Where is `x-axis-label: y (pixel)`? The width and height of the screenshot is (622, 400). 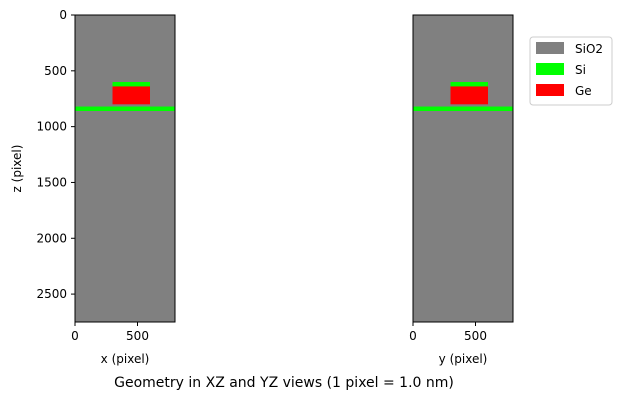
x-axis-label: y (pixel) is located at coordinates (463, 359).